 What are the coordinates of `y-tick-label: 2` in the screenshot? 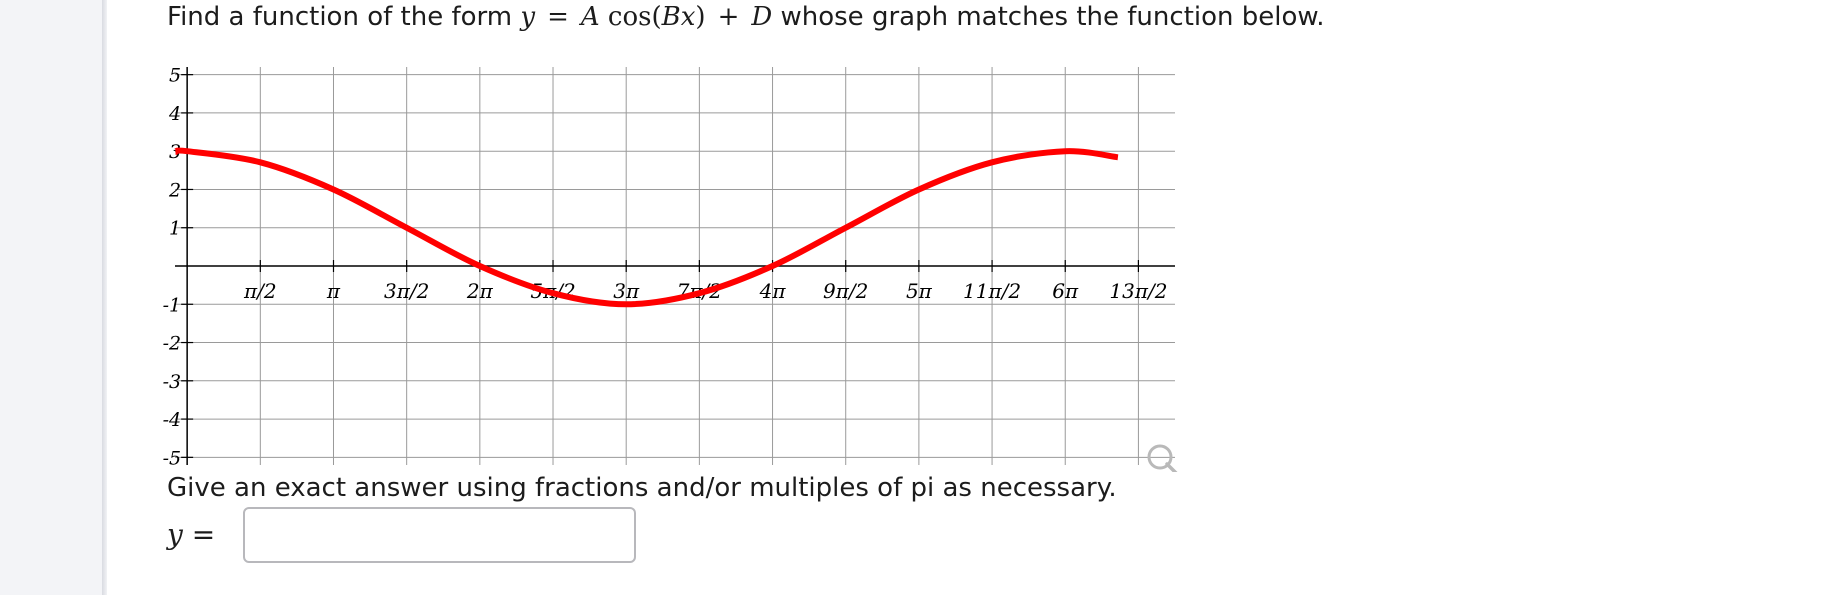 It's located at (174, 190).